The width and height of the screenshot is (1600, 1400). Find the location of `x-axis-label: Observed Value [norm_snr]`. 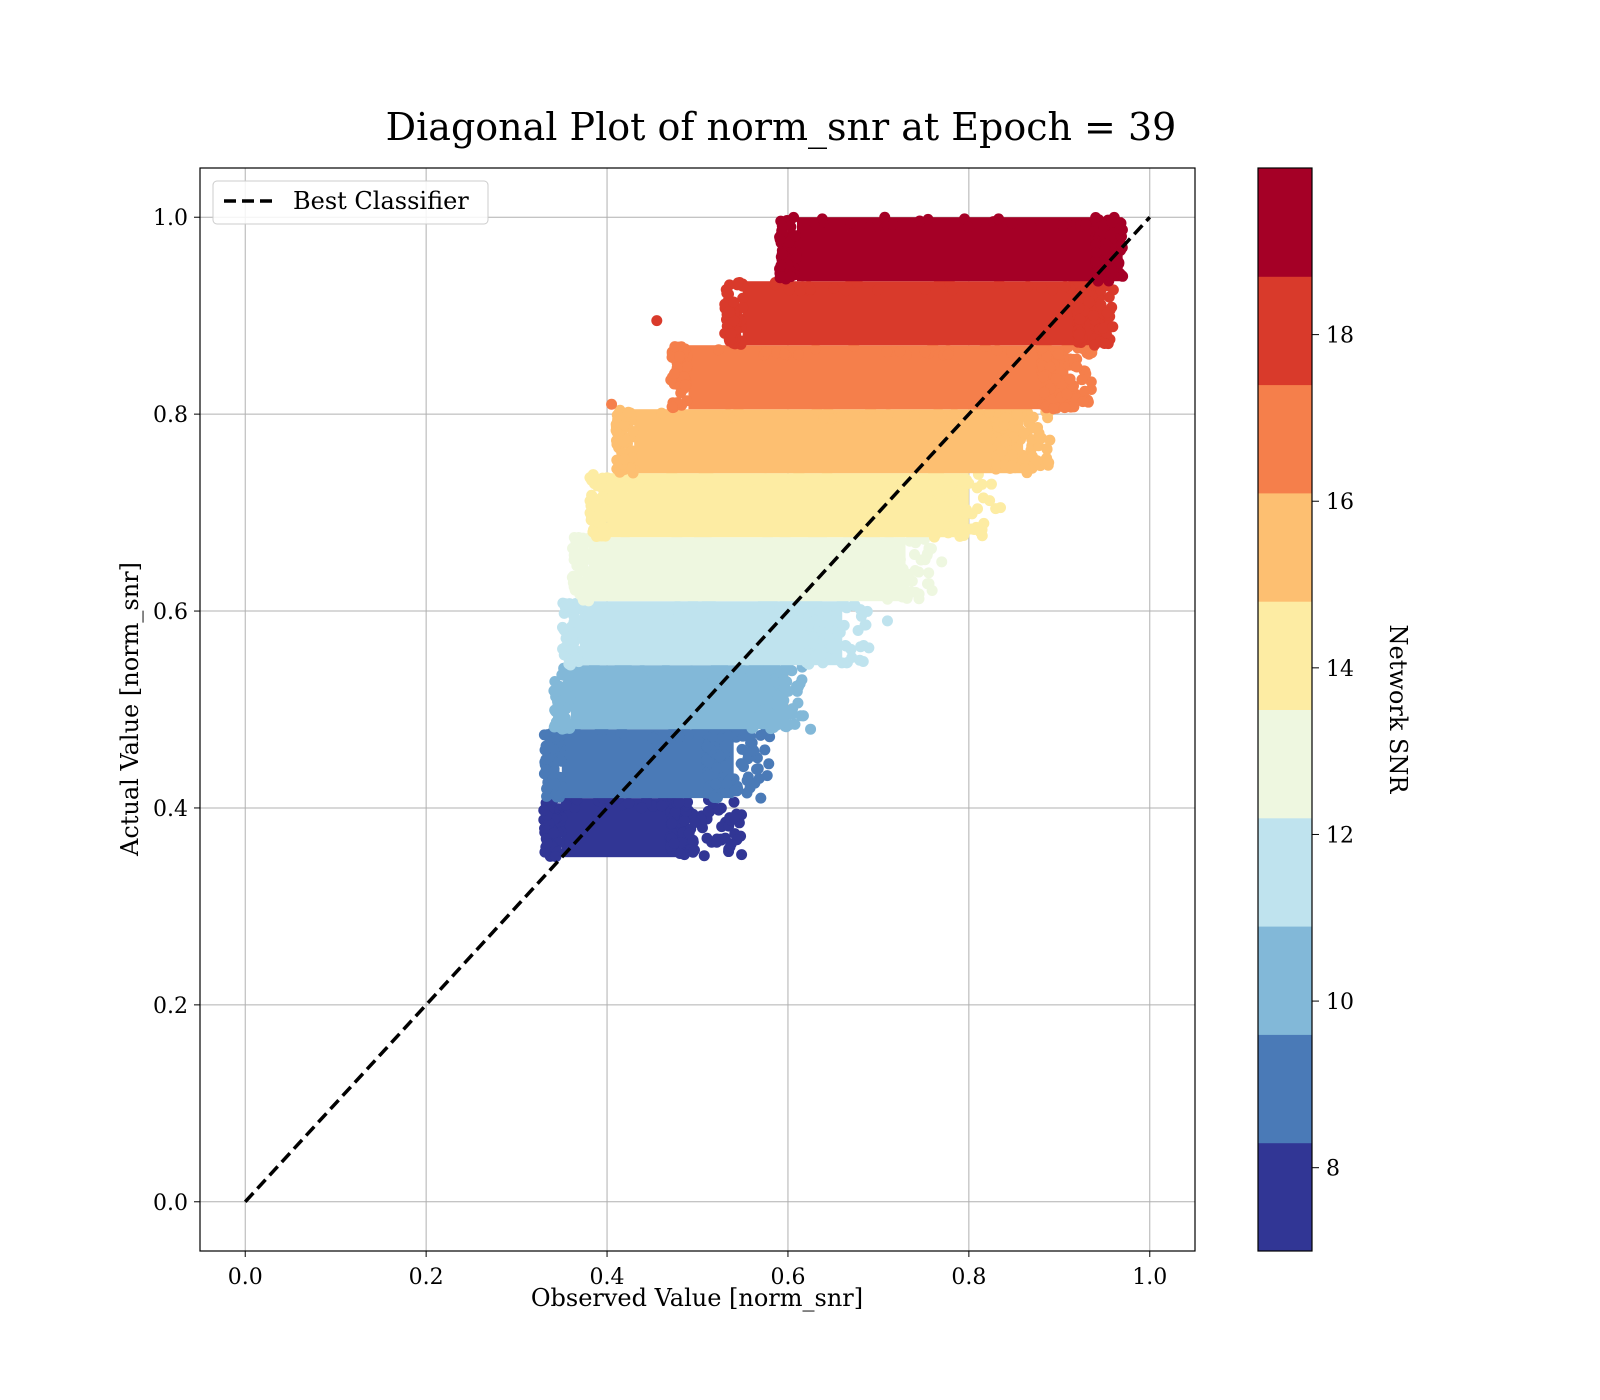

x-axis-label: Observed Value [norm_snr] is located at coordinates (697, 1298).